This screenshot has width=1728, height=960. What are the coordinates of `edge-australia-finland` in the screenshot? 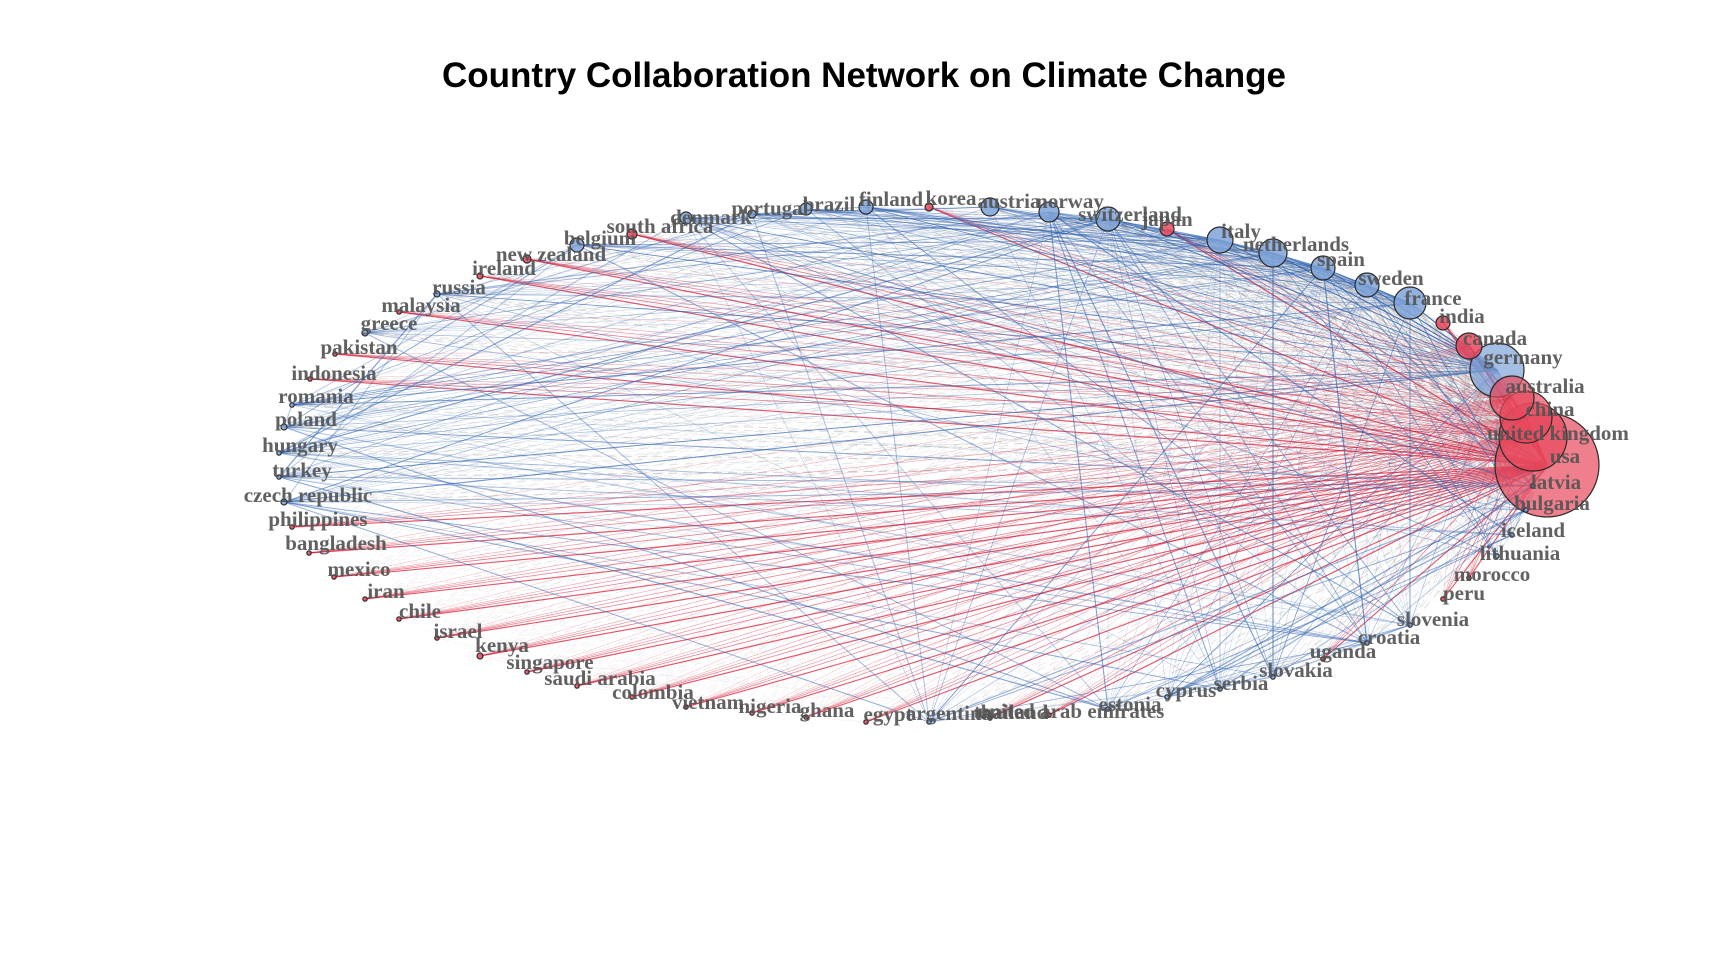 It's located at (1189, 302).